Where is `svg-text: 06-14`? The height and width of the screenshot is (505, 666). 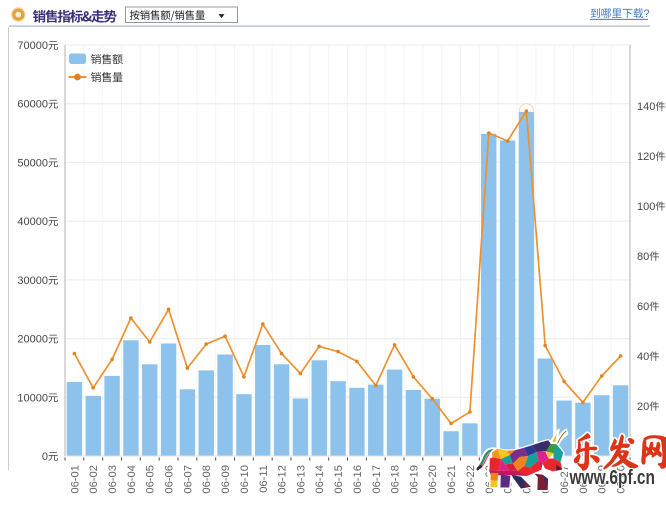
svg-text: 06-14 is located at coordinates (320, 479).